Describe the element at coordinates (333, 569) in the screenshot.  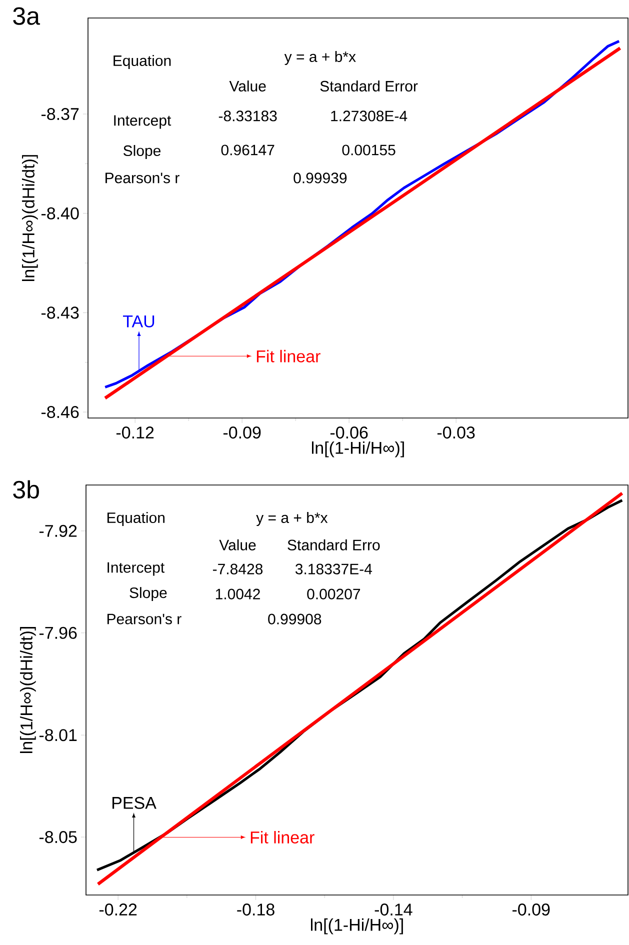
I see `annotation: 3.18337E-4` at that location.